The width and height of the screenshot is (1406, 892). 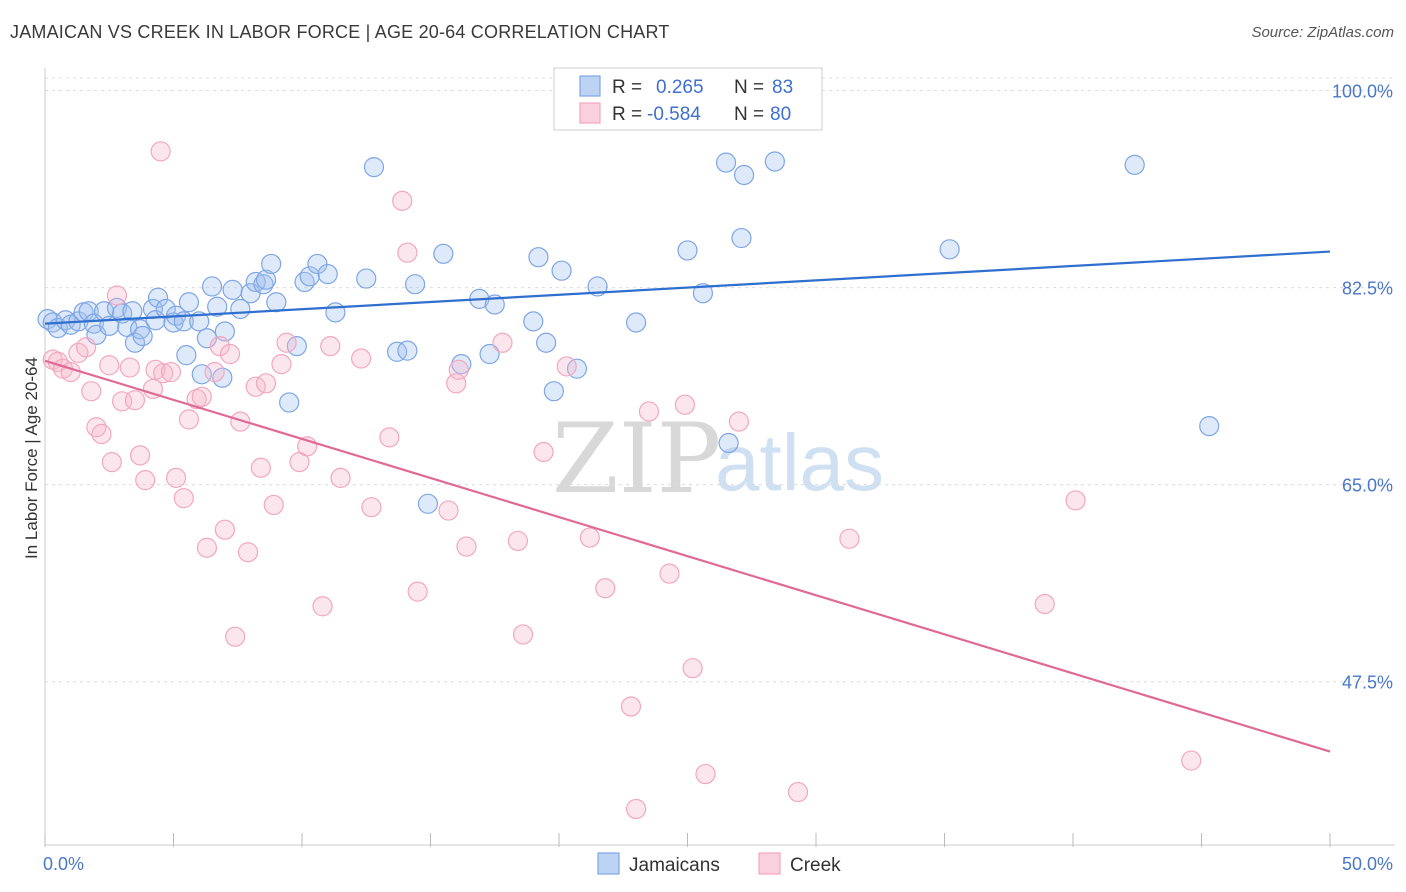 I want to click on legend-n-value-creek: 80, so click(x=780, y=114).